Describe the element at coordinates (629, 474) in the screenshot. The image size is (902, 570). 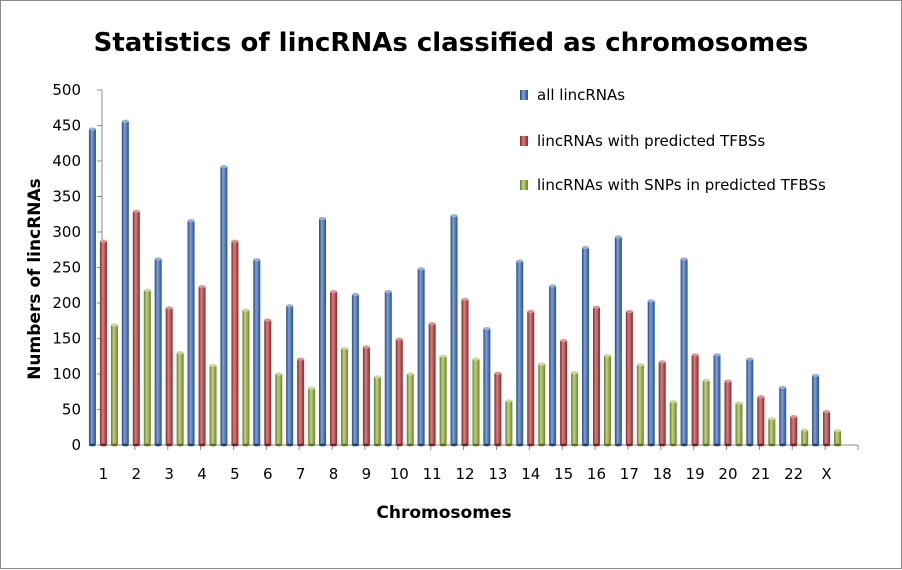
I see `x-tick-label: 17` at that location.